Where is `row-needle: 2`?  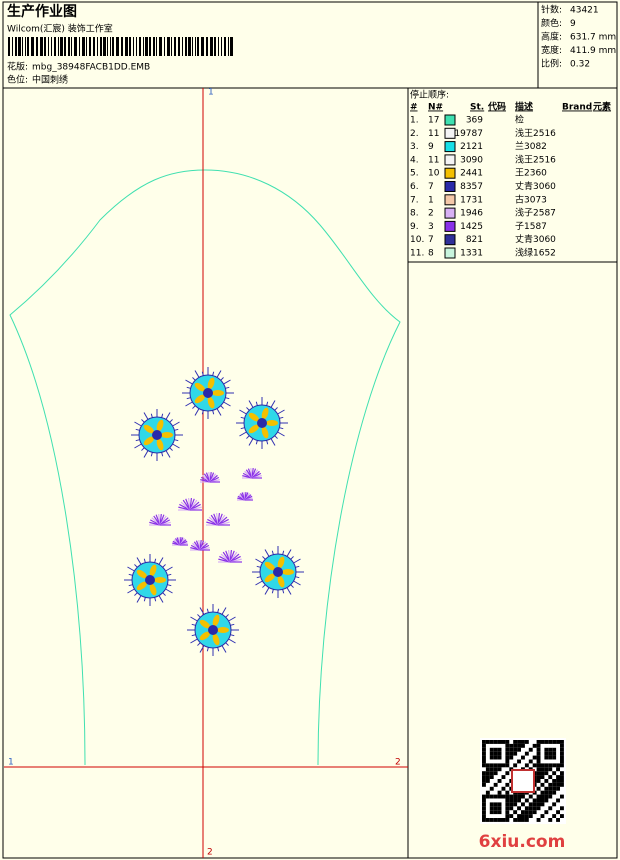
row-needle: 2 is located at coordinates (431, 214).